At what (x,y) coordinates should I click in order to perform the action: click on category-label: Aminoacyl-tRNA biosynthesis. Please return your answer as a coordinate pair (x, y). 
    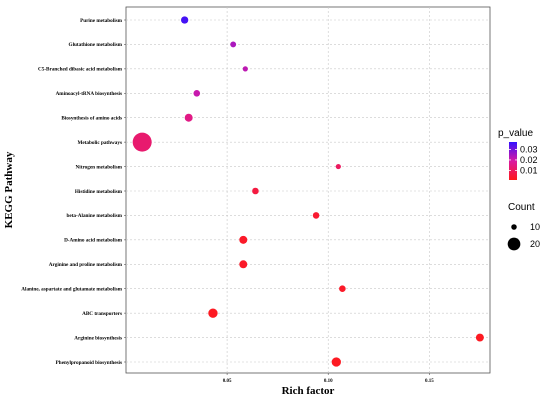
    Looking at the image, I should click on (89, 94).